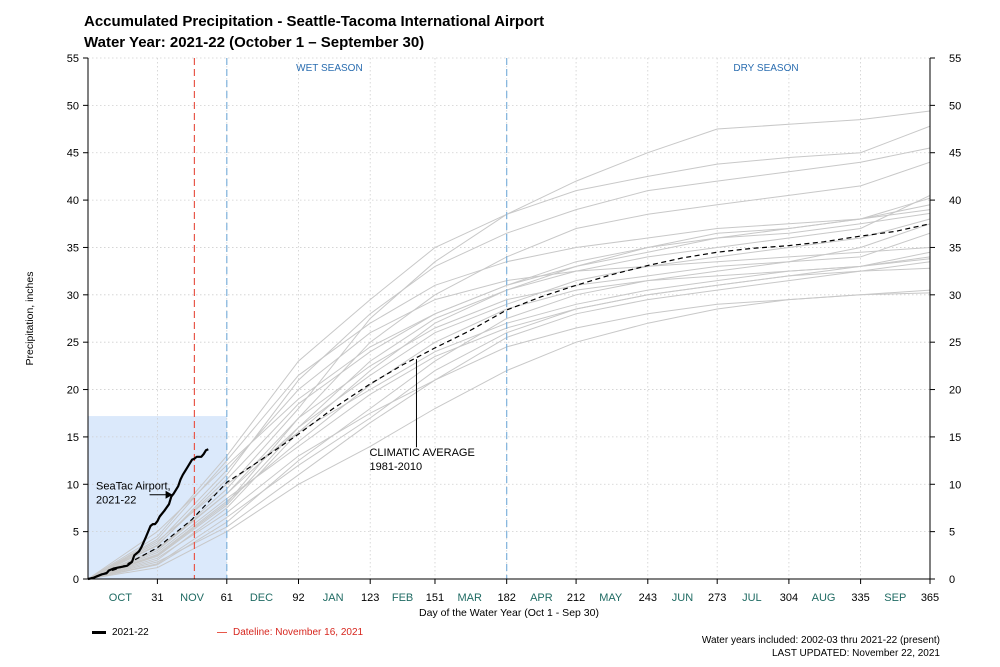 The width and height of the screenshot is (1000, 667). I want to click on y-tick-label-right: 25, so click(955, 343).